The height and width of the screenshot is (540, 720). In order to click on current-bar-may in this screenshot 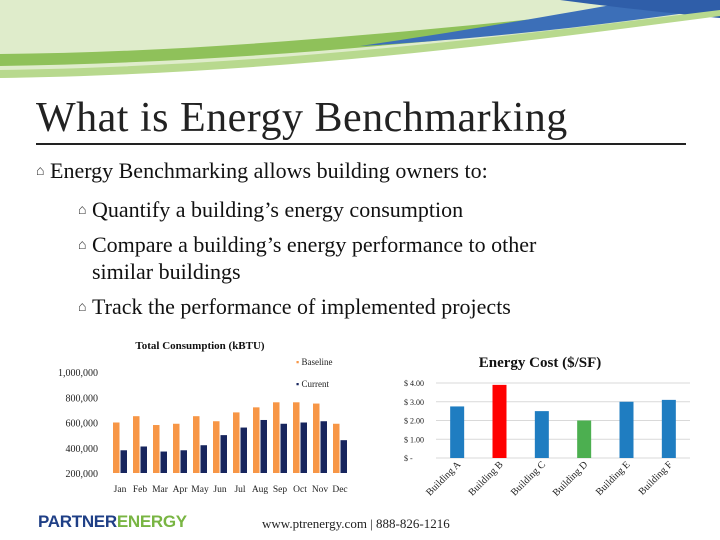, I will do `click(203, 459)`.